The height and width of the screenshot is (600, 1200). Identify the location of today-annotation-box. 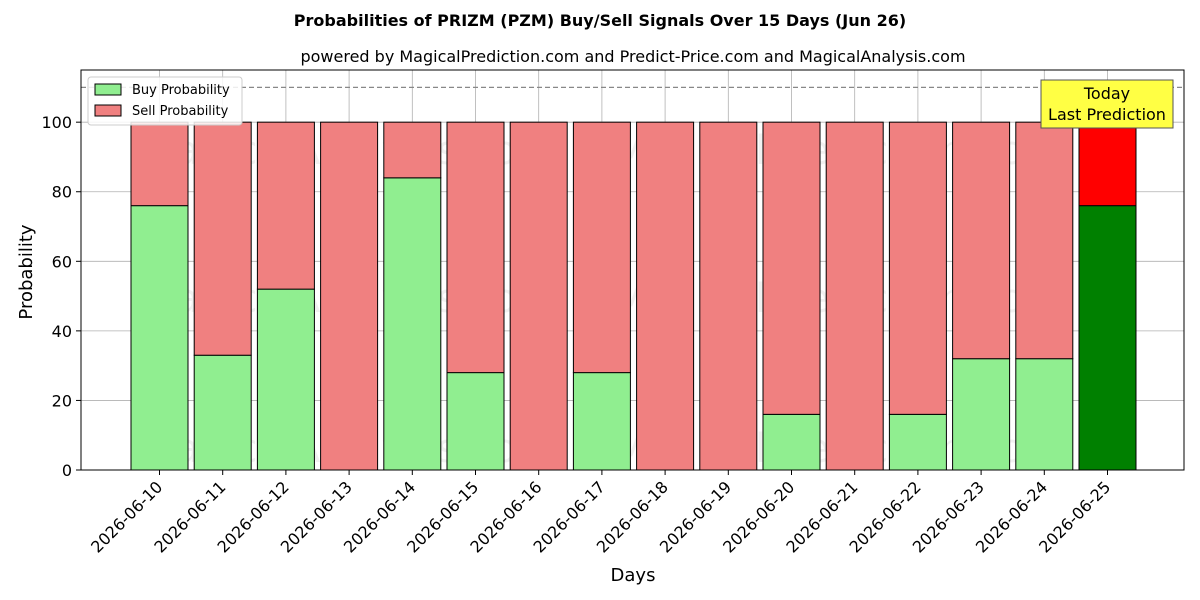
(1107, 104).